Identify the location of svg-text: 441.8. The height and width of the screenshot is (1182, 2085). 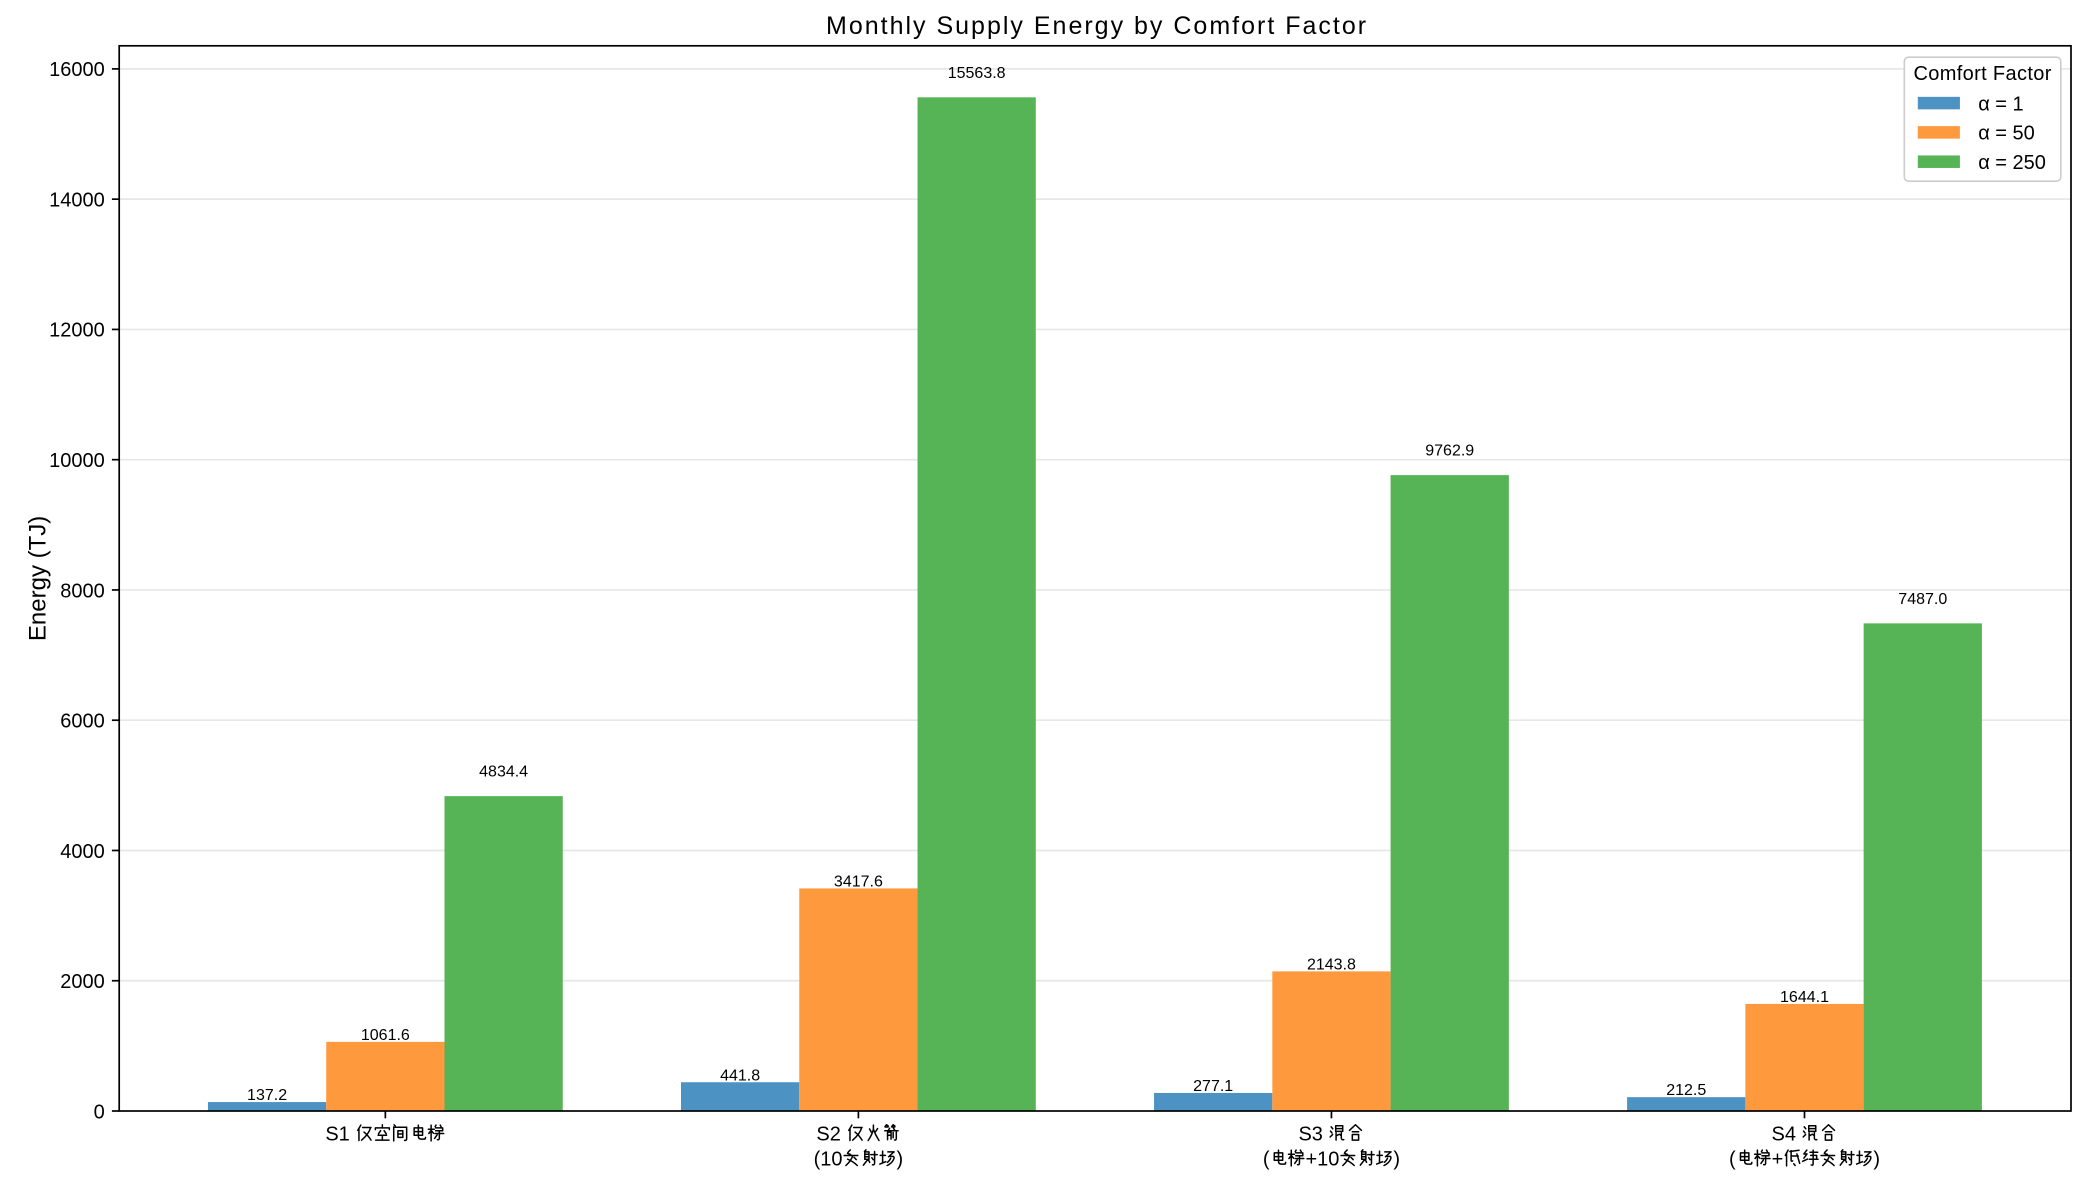
(740, 1075).